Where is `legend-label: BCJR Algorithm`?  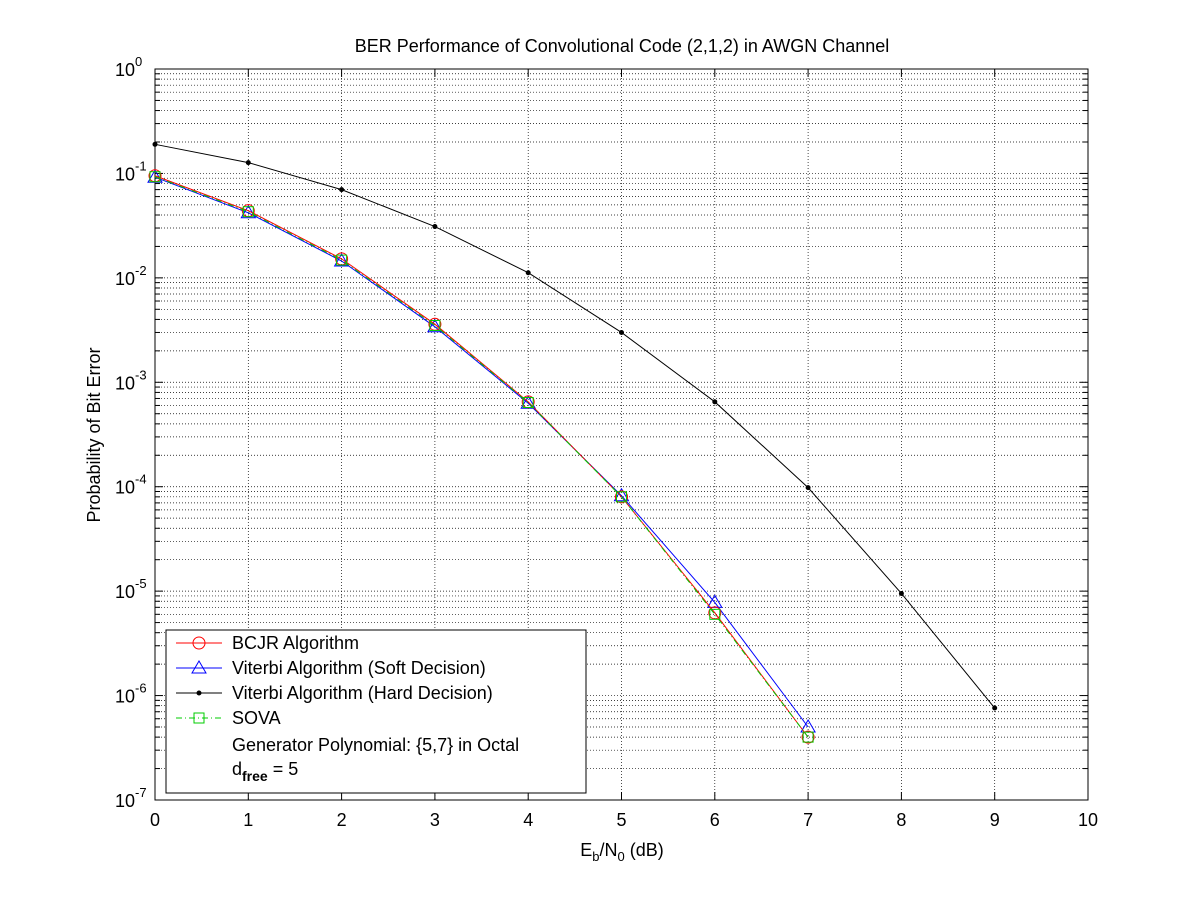 legend-label: BCJR Algorithm is located at coordinates (295, 643).